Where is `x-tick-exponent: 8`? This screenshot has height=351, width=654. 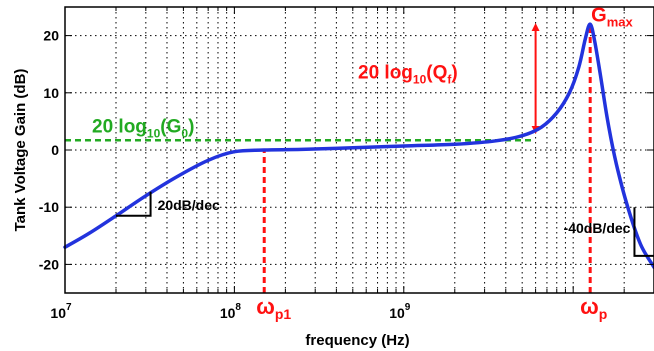
x-tick-exponent: 8 is located at coordinates (238, 307).